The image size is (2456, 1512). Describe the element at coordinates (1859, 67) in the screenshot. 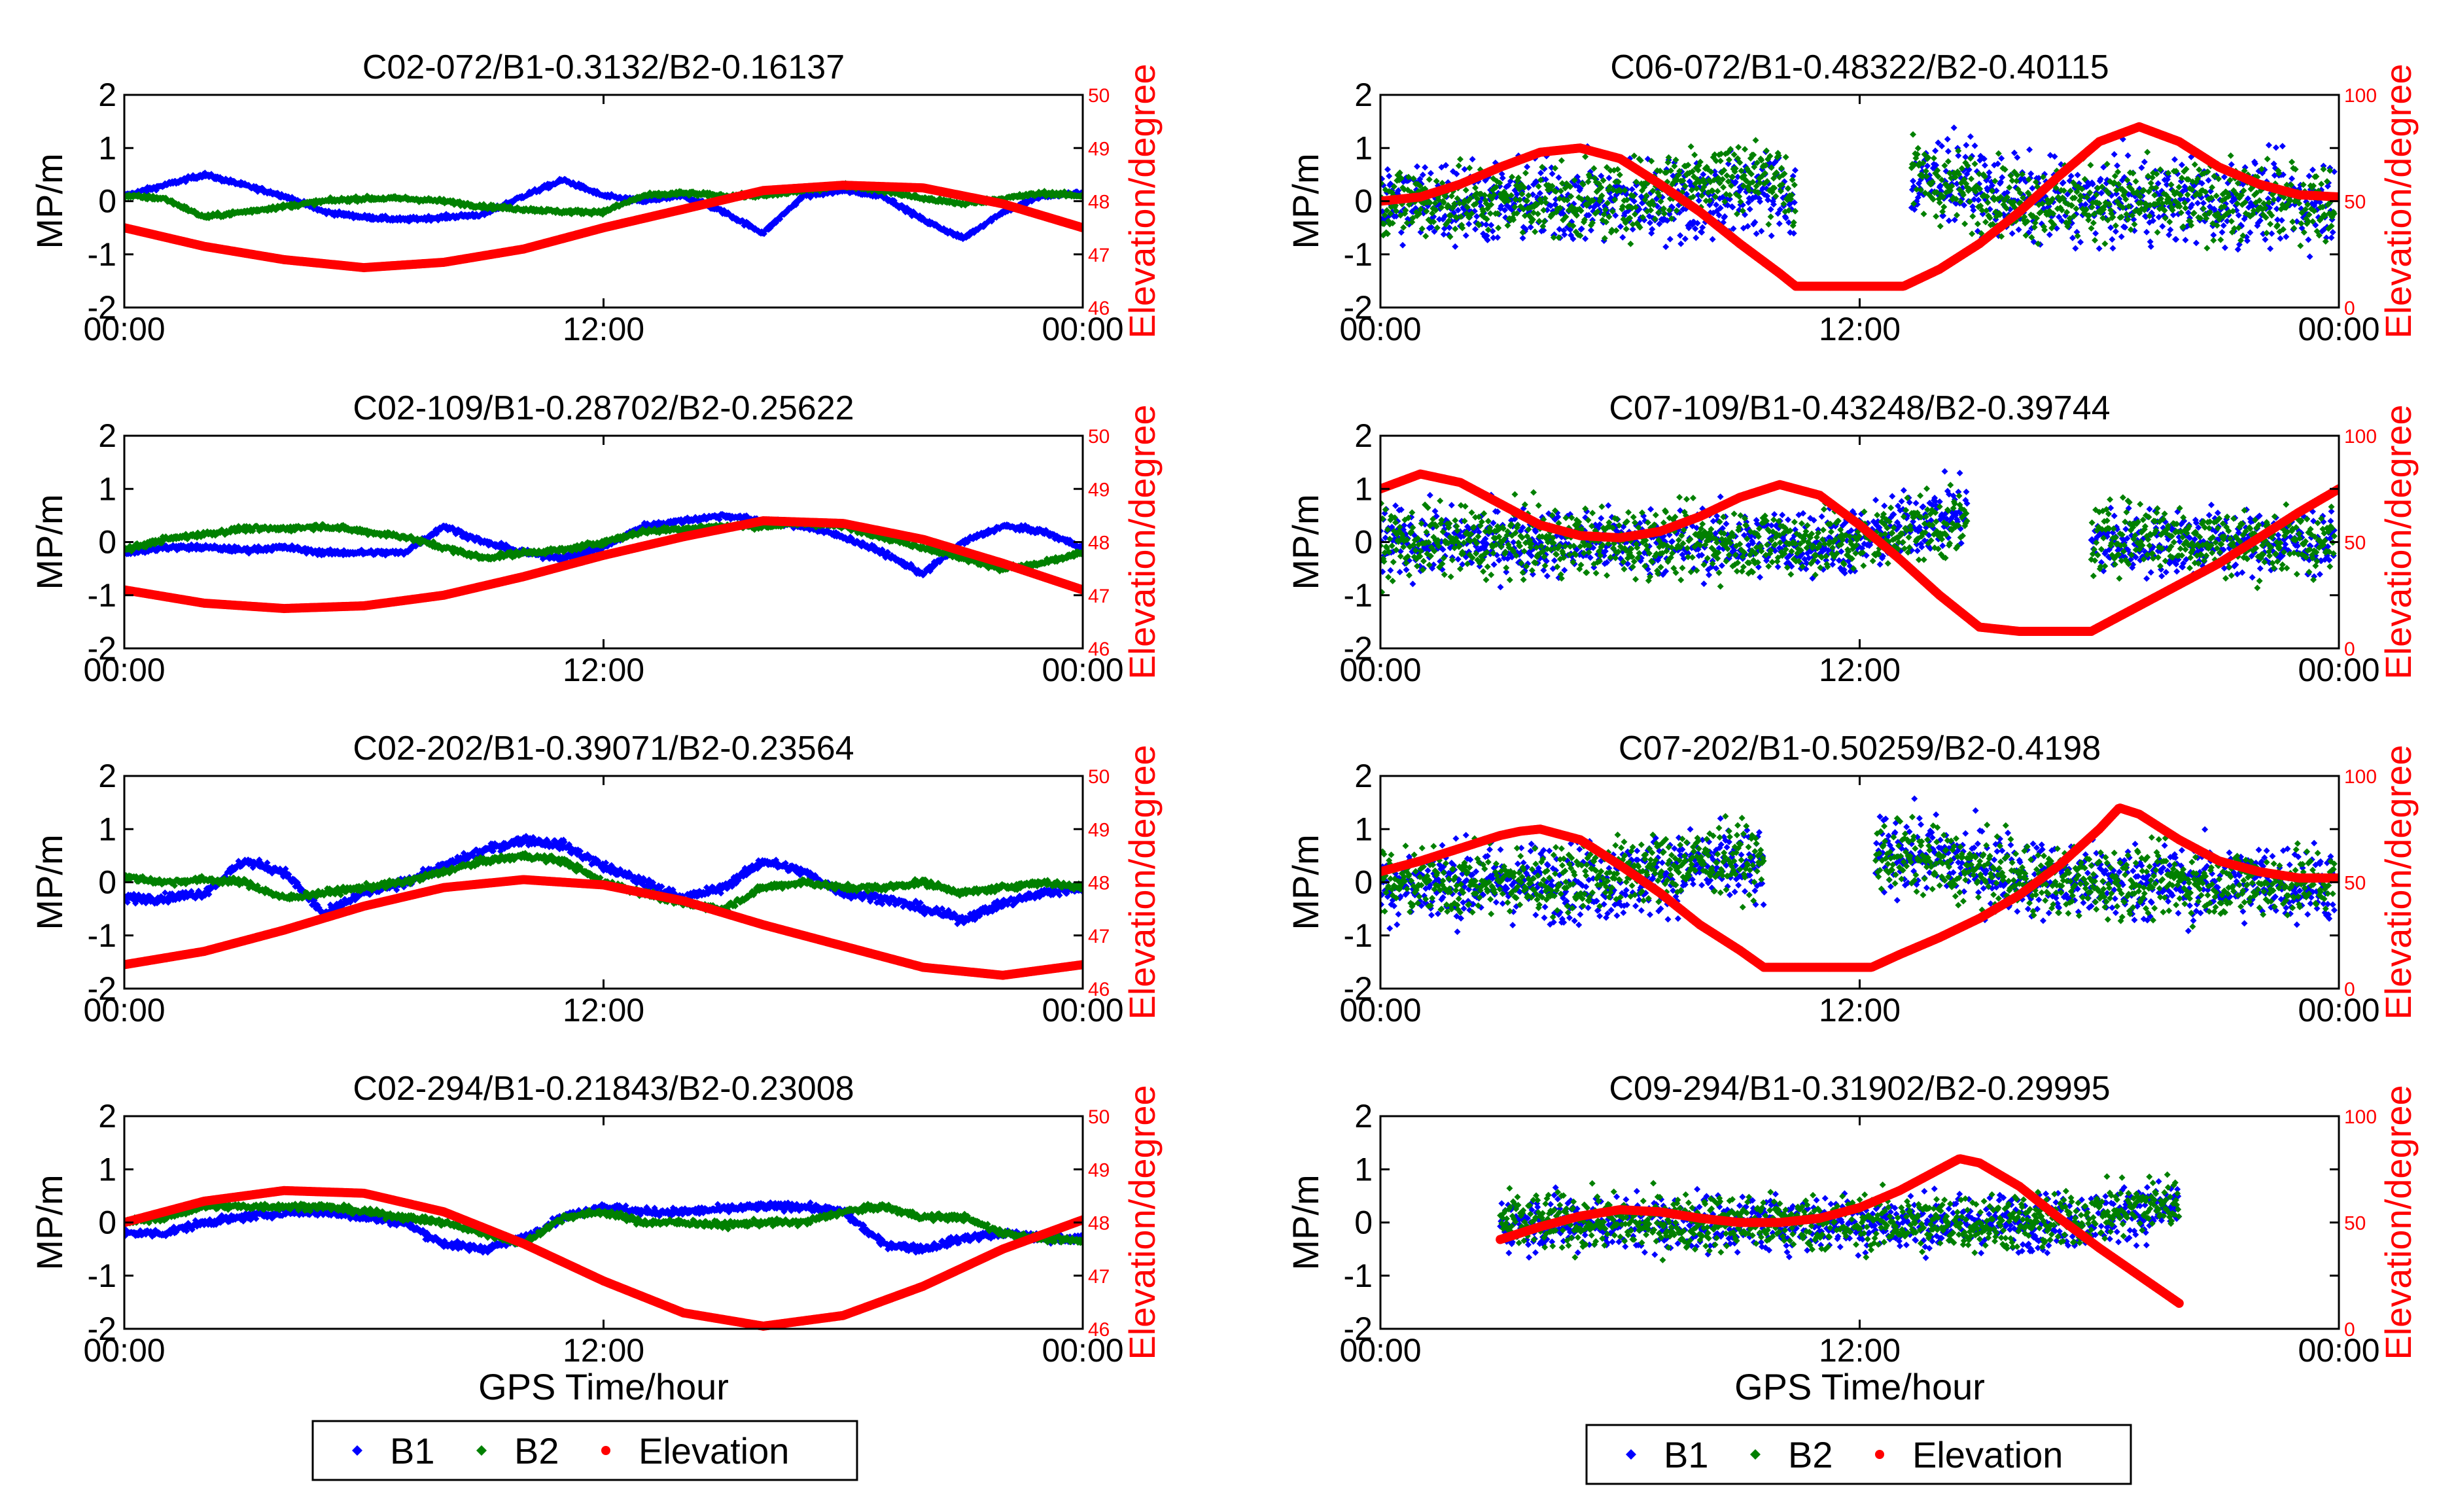

I see `chart-title: C06-072/B1-0.48322/B2-0.40115` at that location.